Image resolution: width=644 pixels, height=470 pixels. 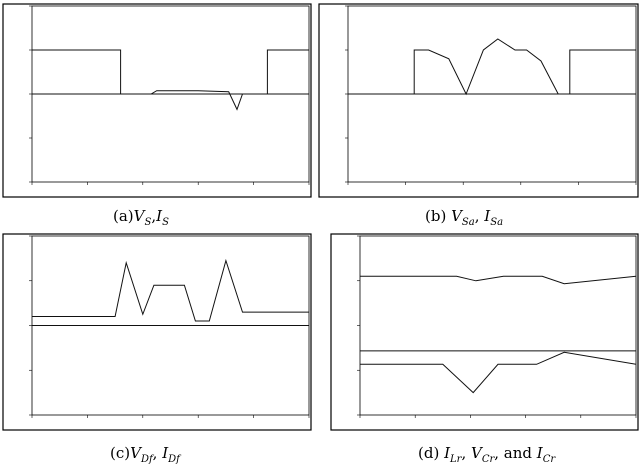 What do you see at coordinates (549, 459) in the screenshot?
I see `caption-d-i2-sub: Cr` at bounding box center [549, 459].